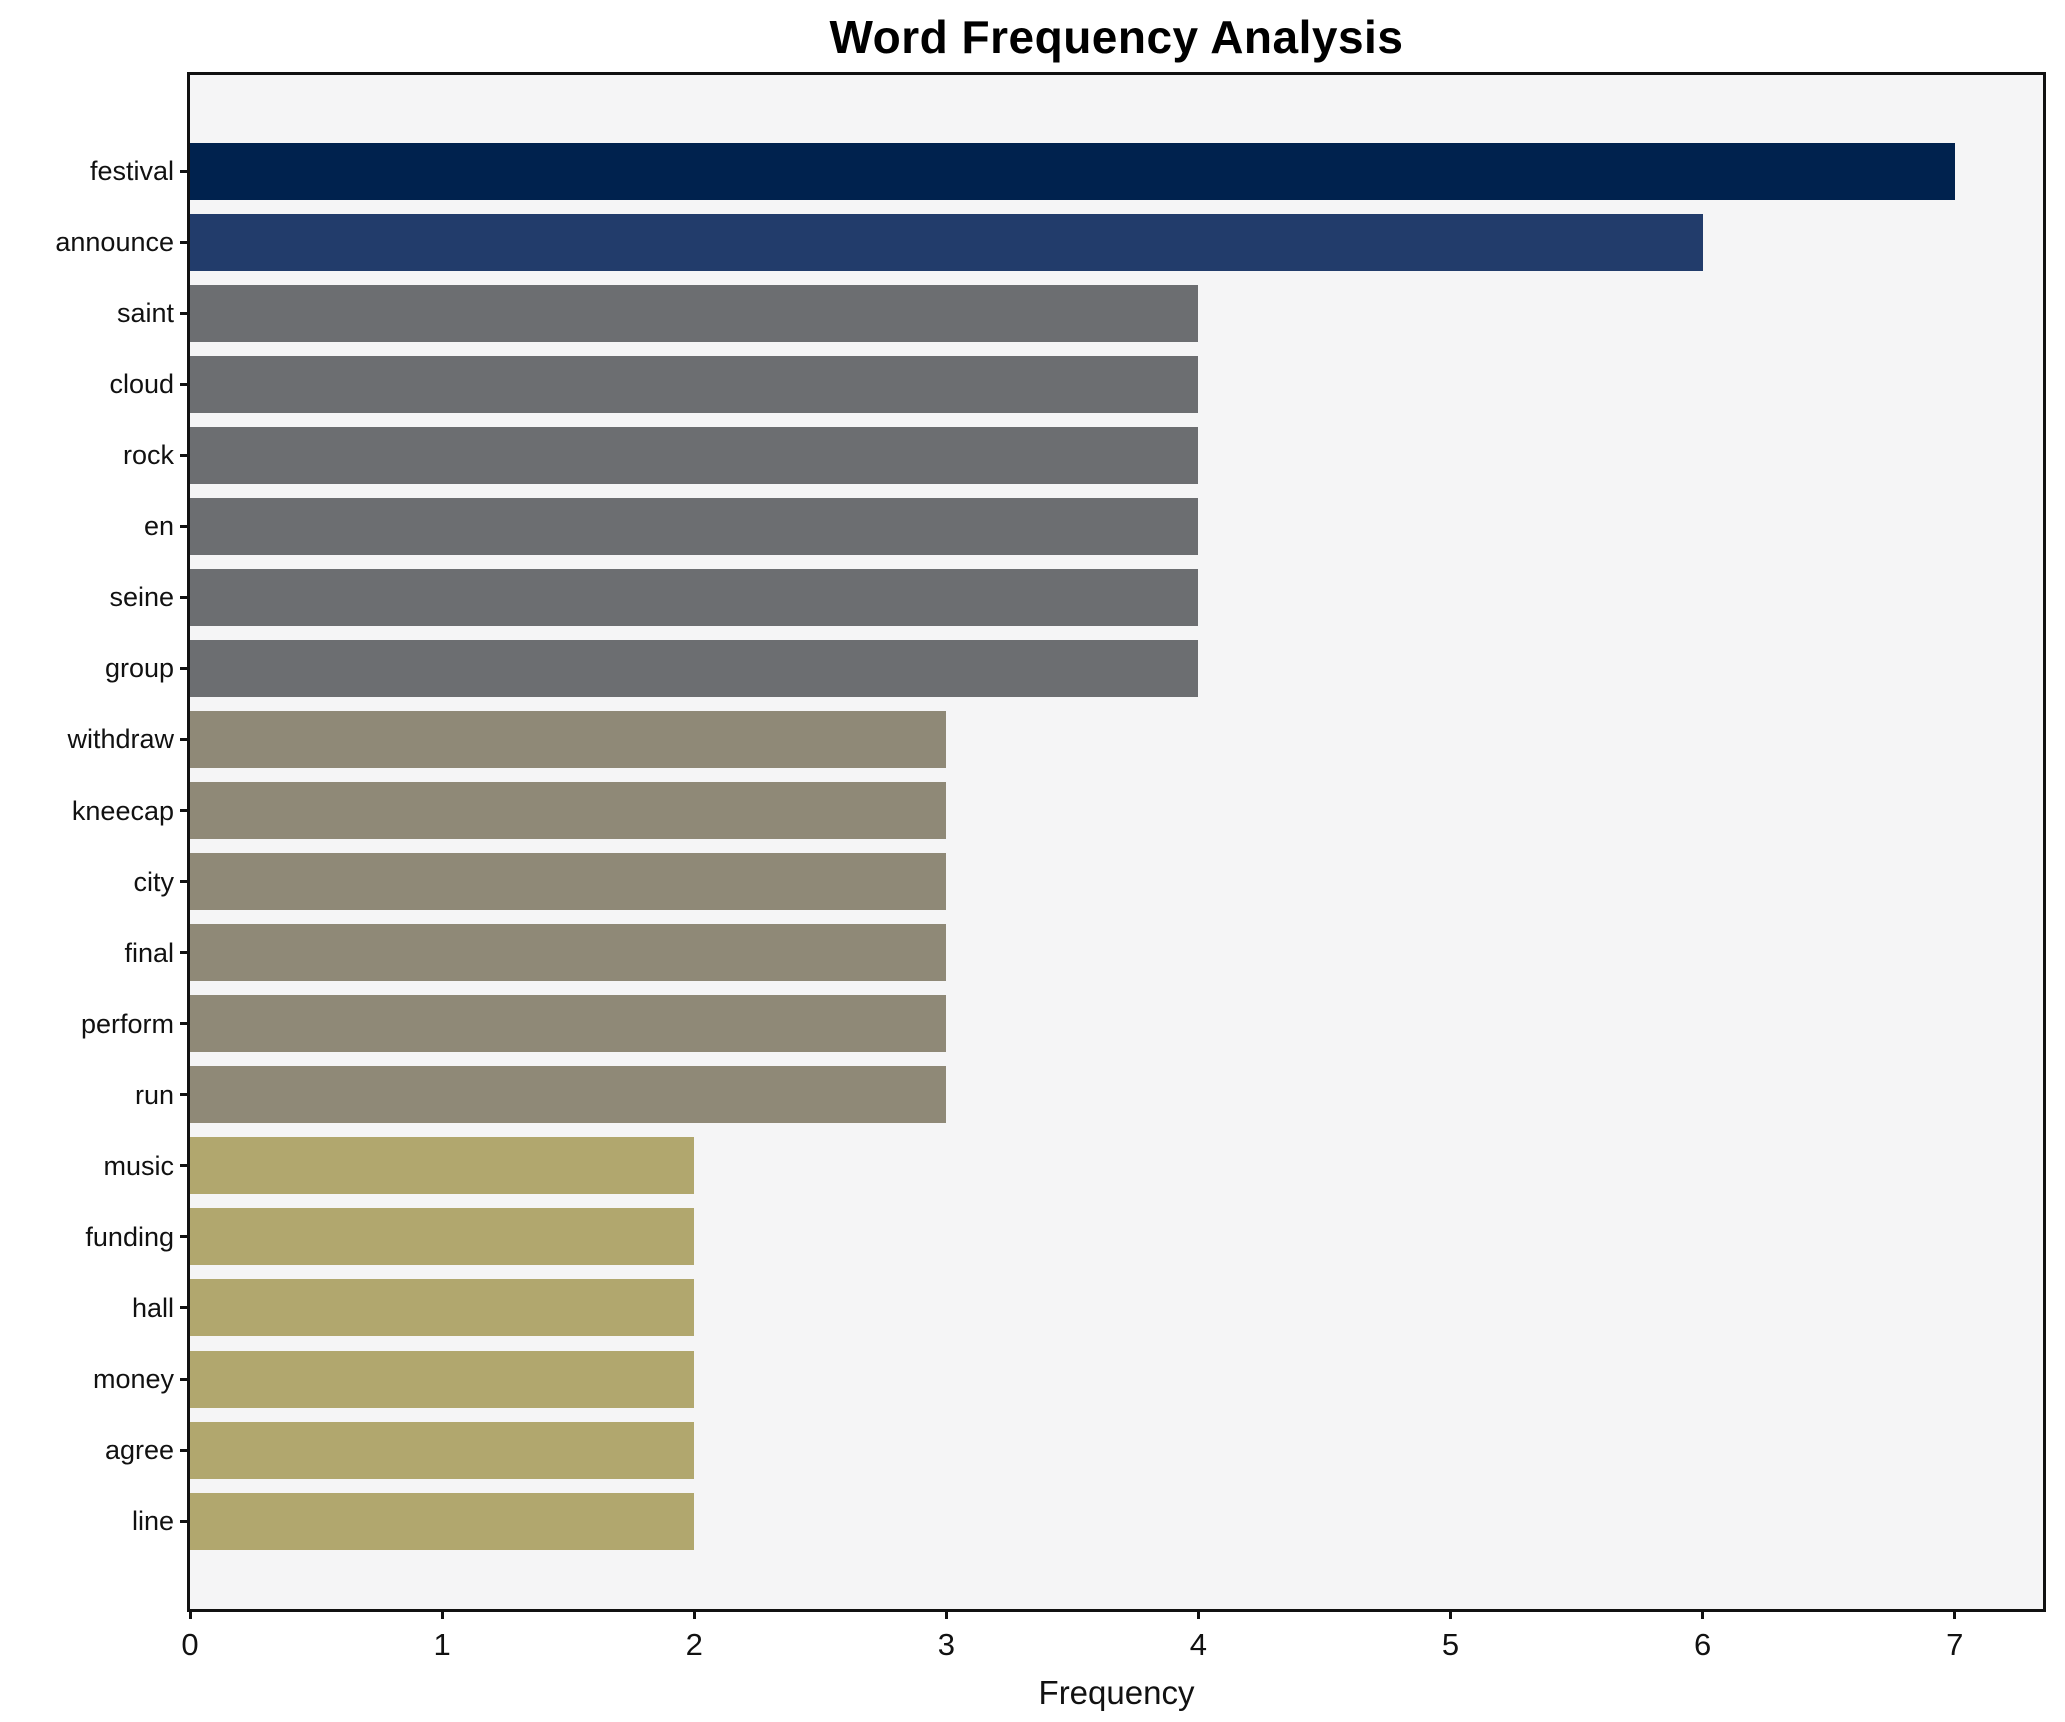 Image resolution: width=2065 pixels, height=1722 pixels. I want to click on y-label-withdraw: withdraw, so click(120, 739).